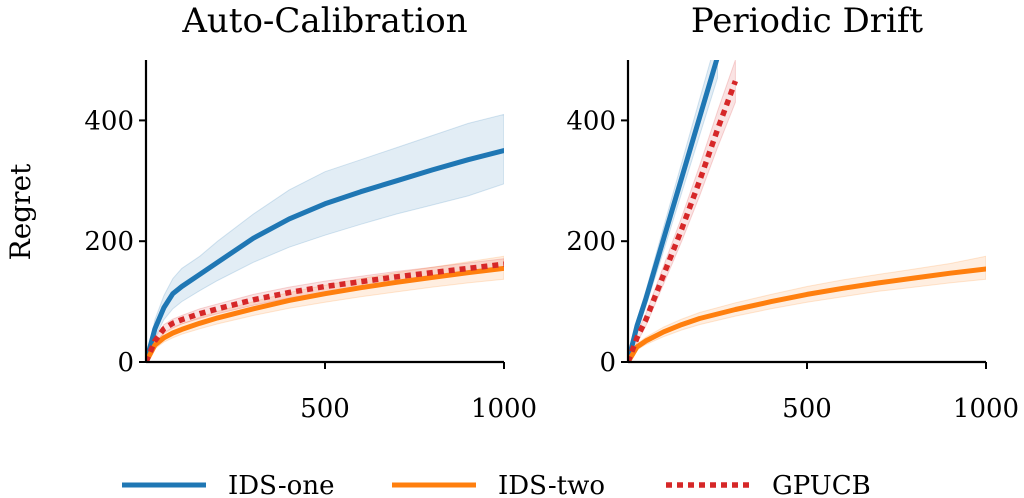  I want to click on legend: IDS-one IDS-two GPUCB, so click(496, 484).